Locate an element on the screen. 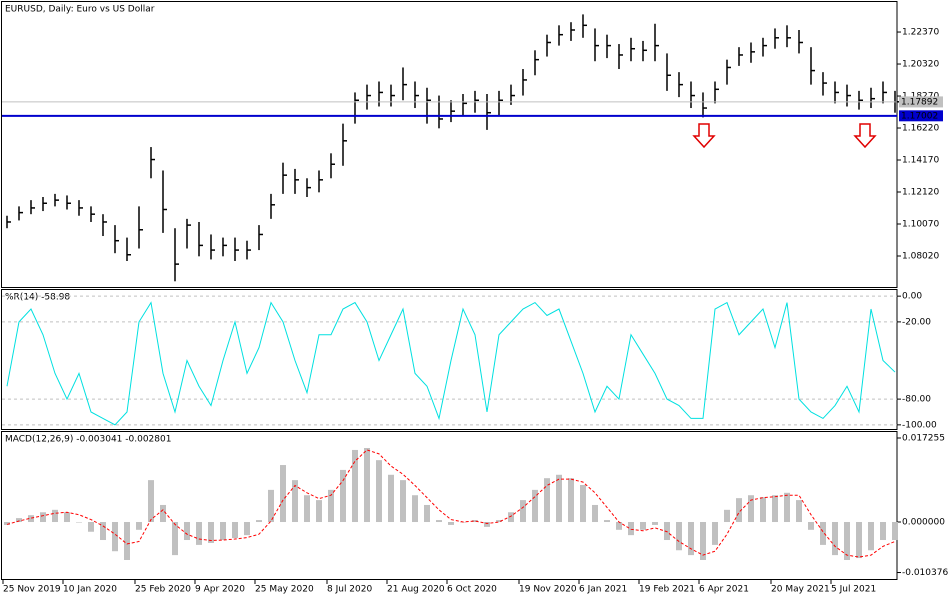 This screenshot has height=600, width=950. y-tick-label: 0.000000 is located at coordinates (923, 523).